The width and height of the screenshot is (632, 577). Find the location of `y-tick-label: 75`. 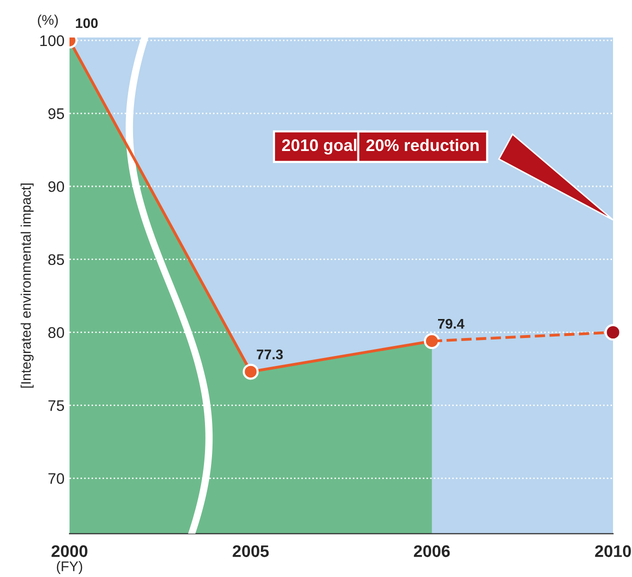

y-tick-label: 75 is located at coordinates (56, 405).